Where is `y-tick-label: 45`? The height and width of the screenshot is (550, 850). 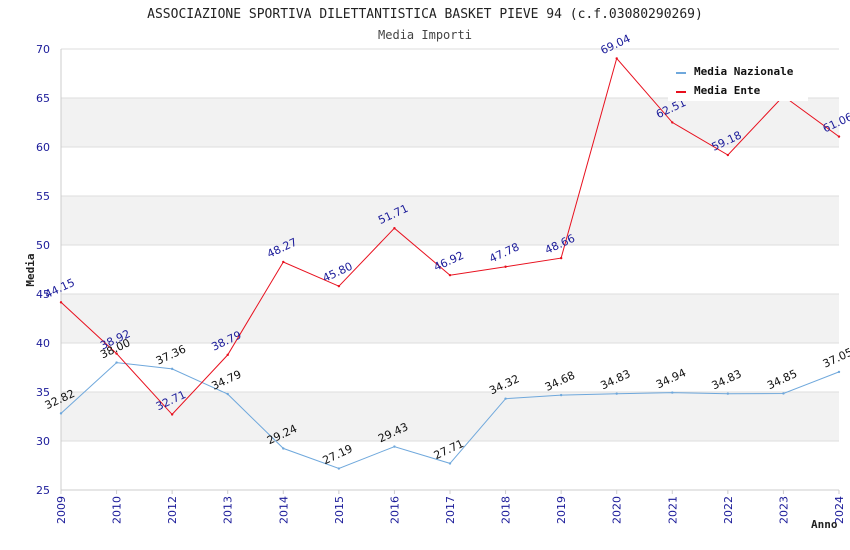 y-tick-label: 45 is located at coordinates (43, 294).